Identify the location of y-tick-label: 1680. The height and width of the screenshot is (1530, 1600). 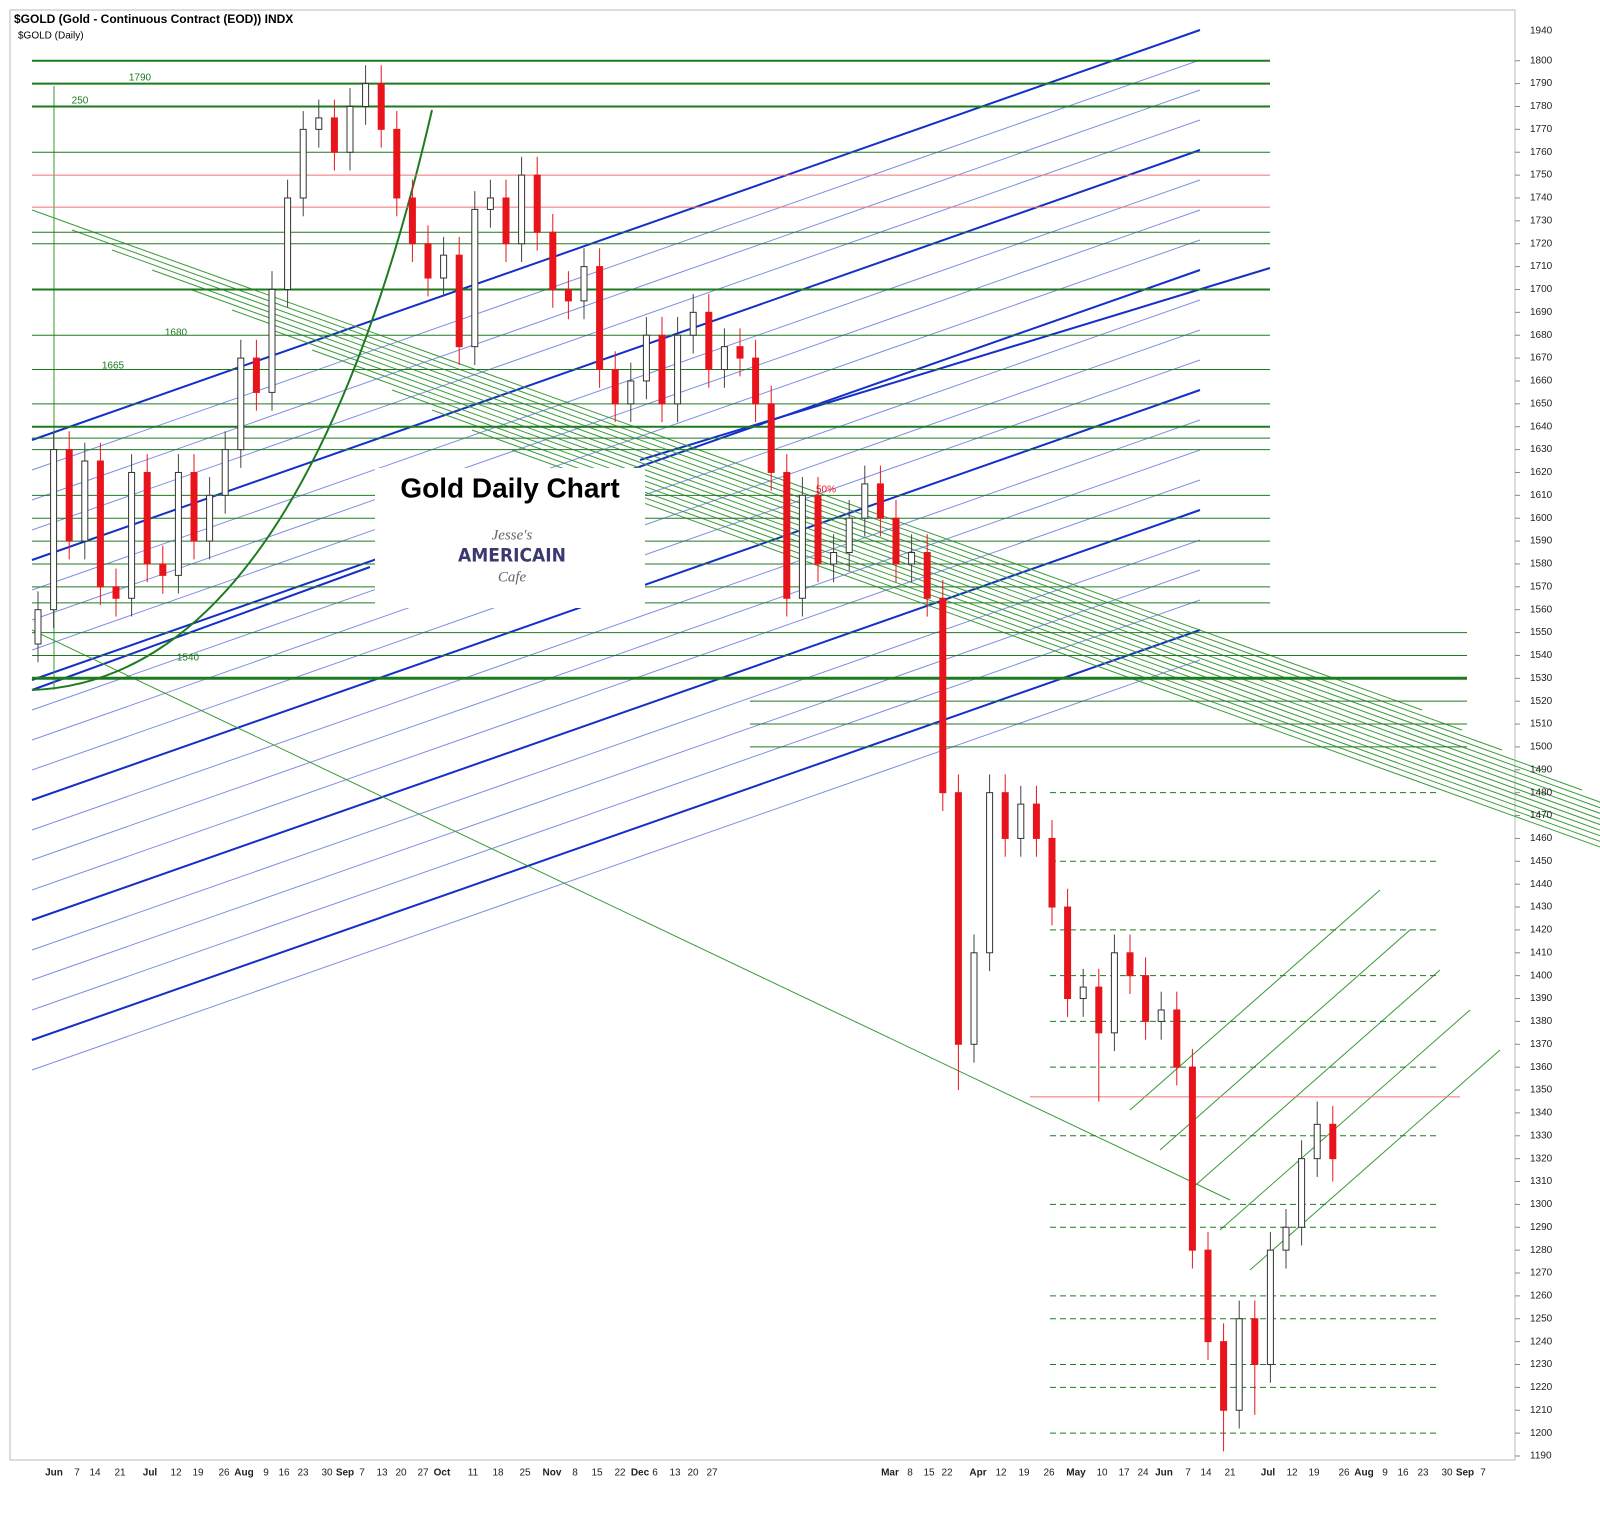
(1541, 335).